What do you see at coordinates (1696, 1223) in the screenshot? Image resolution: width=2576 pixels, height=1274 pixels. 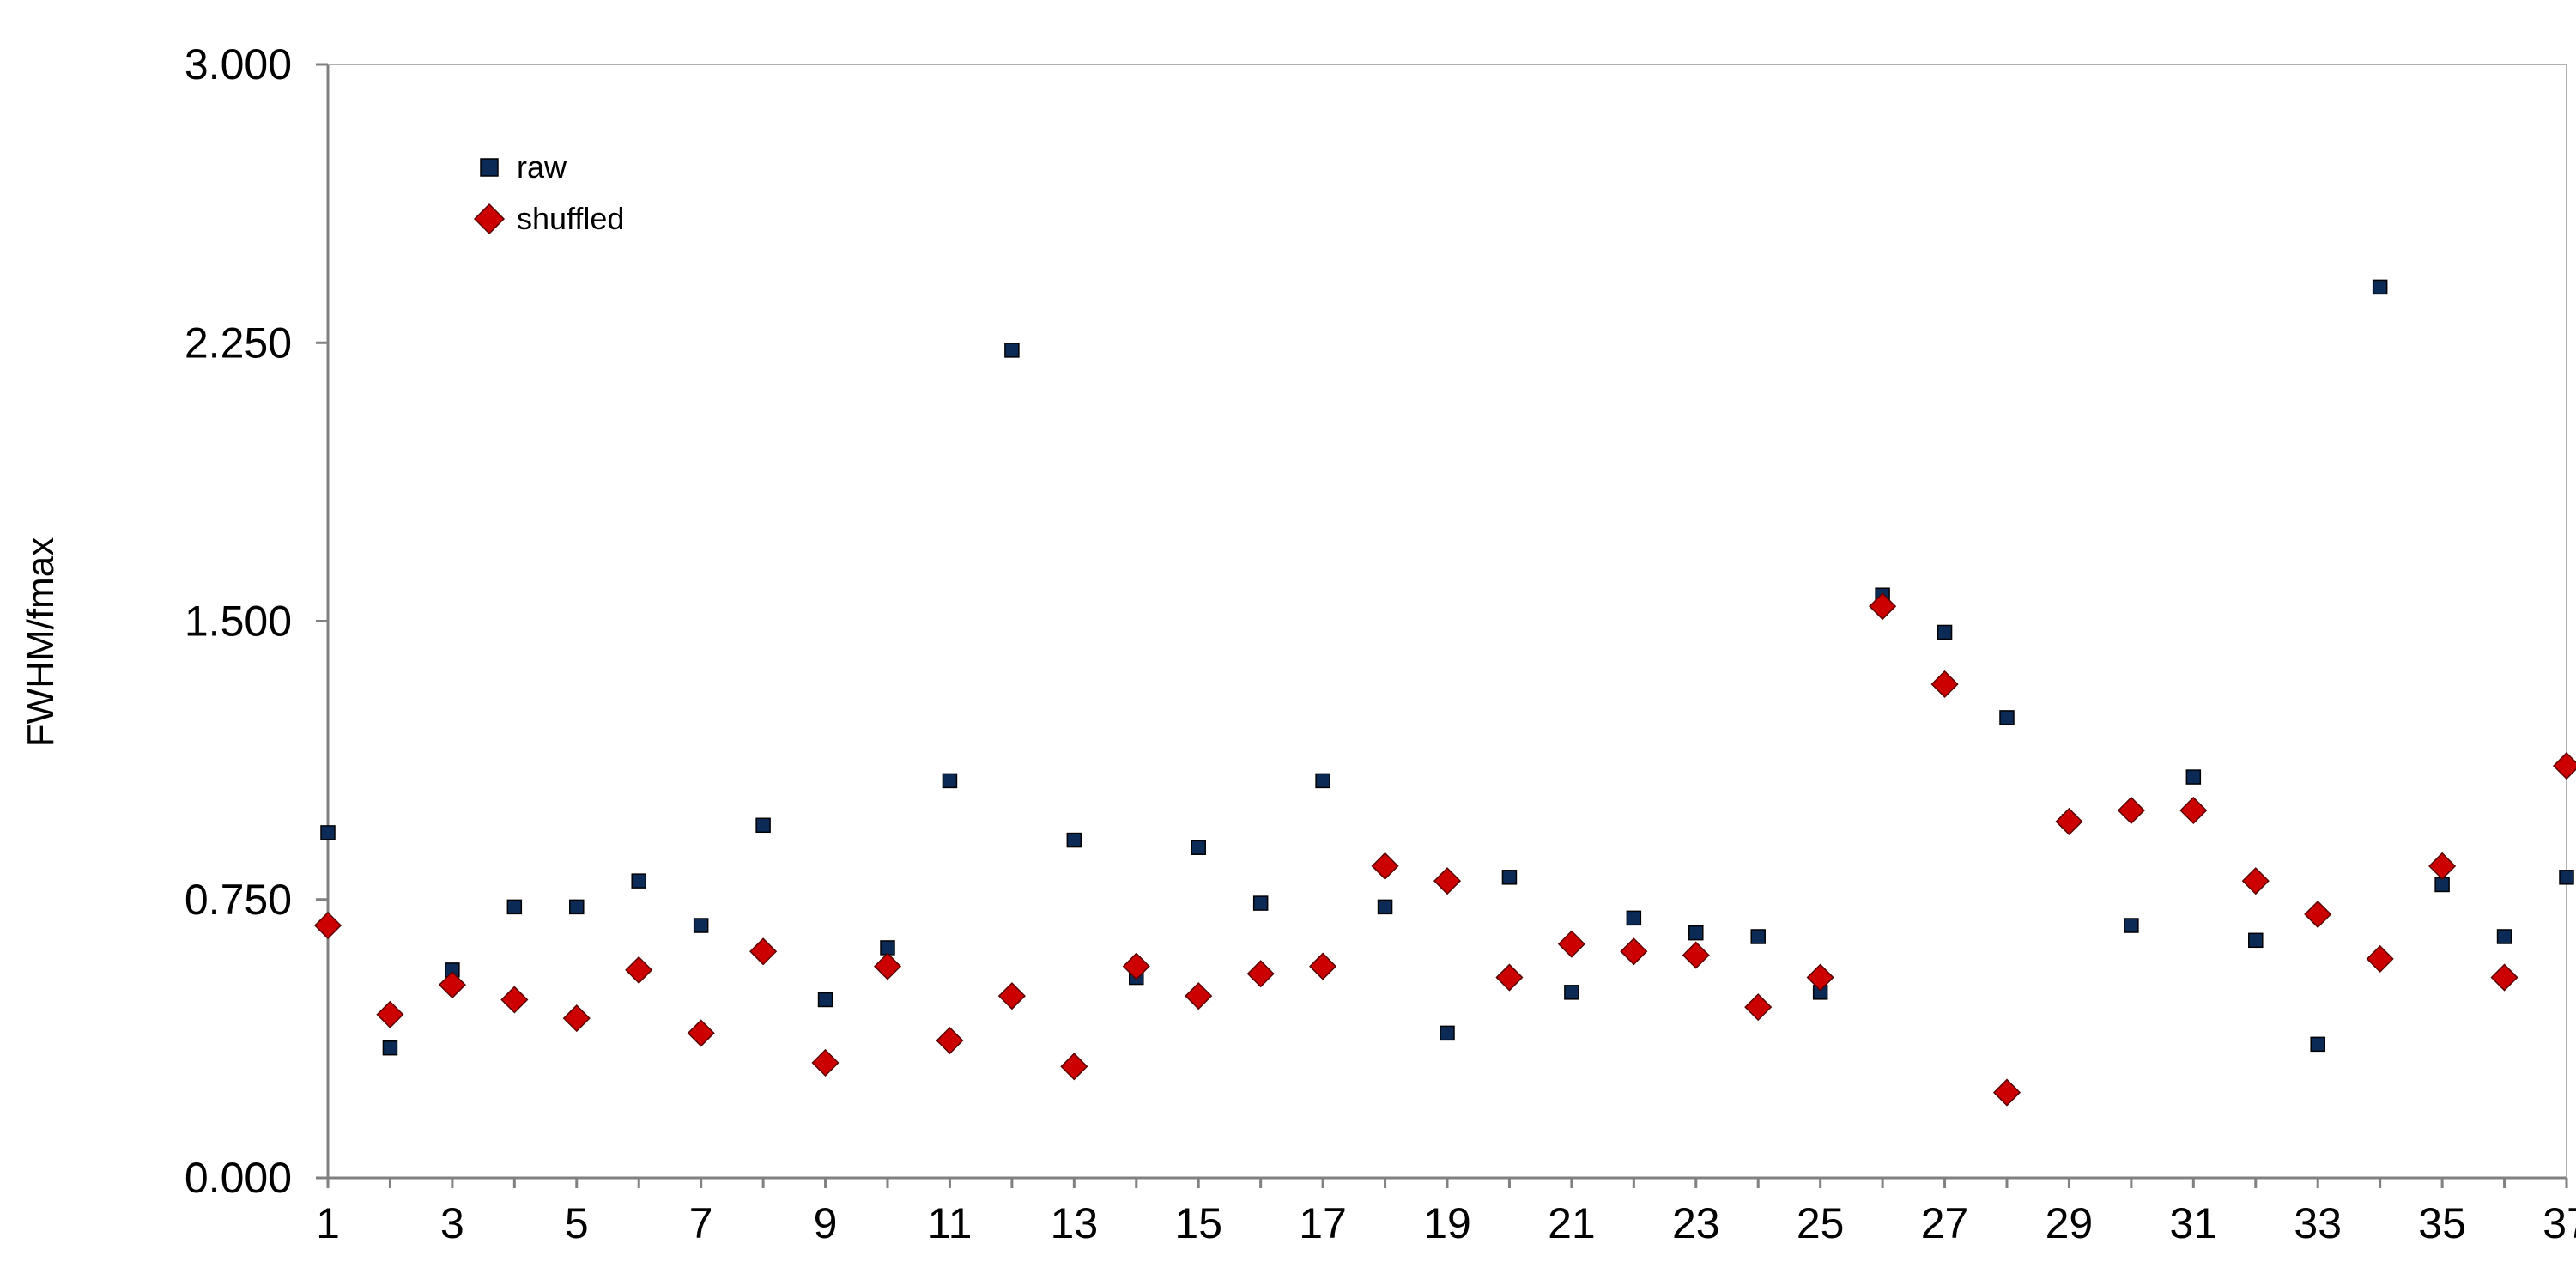 I see `x-tick-label: 23` at bounding box center [1696, 1223].